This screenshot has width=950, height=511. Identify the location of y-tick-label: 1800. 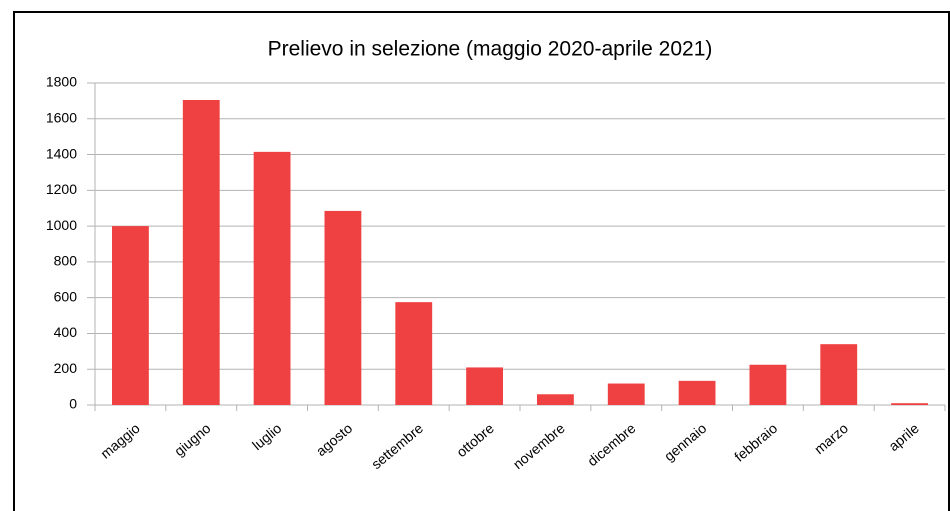
(61, 82).